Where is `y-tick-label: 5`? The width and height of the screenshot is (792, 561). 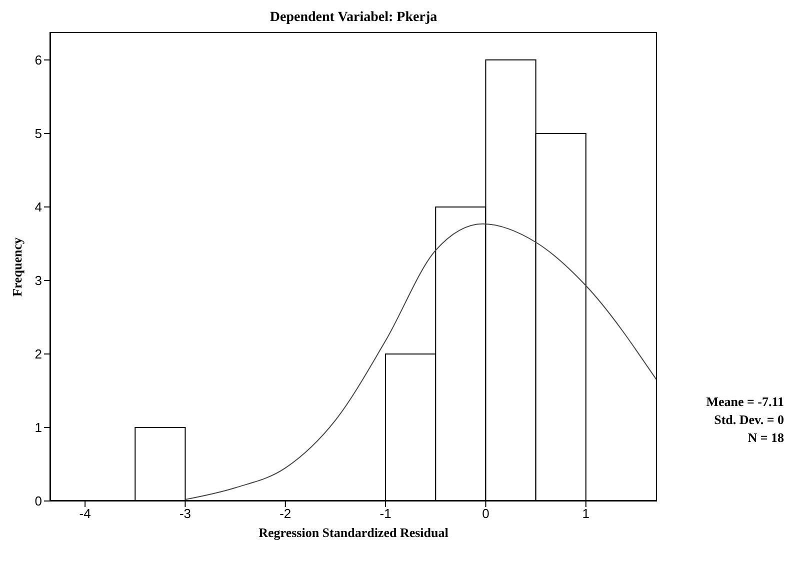
y-tick-label: 5 is located at coordinates (38, 134).